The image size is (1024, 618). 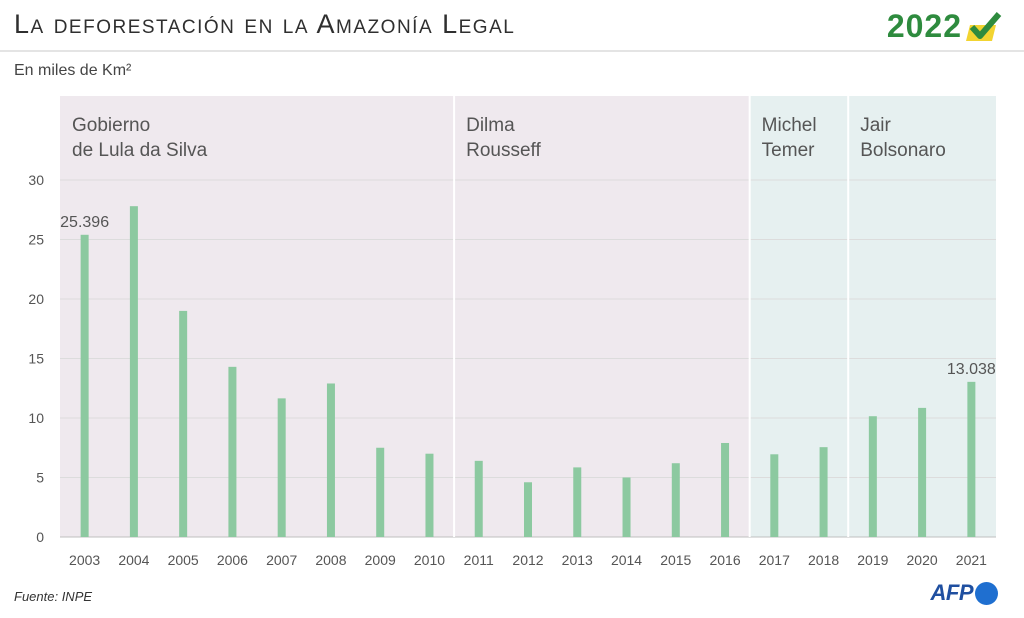 I want to click on x-tick-label: 2008, so click(x=330, y=560).